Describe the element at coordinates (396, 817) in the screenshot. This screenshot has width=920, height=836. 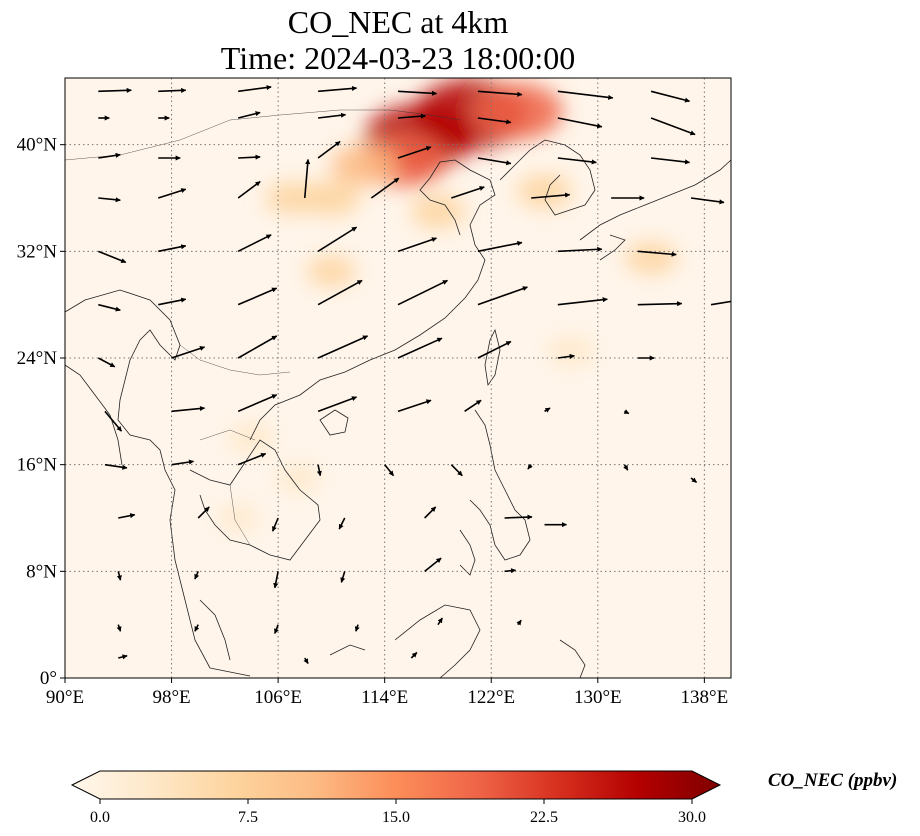
I see `colorbar-tick-label: 15.0` at that location.